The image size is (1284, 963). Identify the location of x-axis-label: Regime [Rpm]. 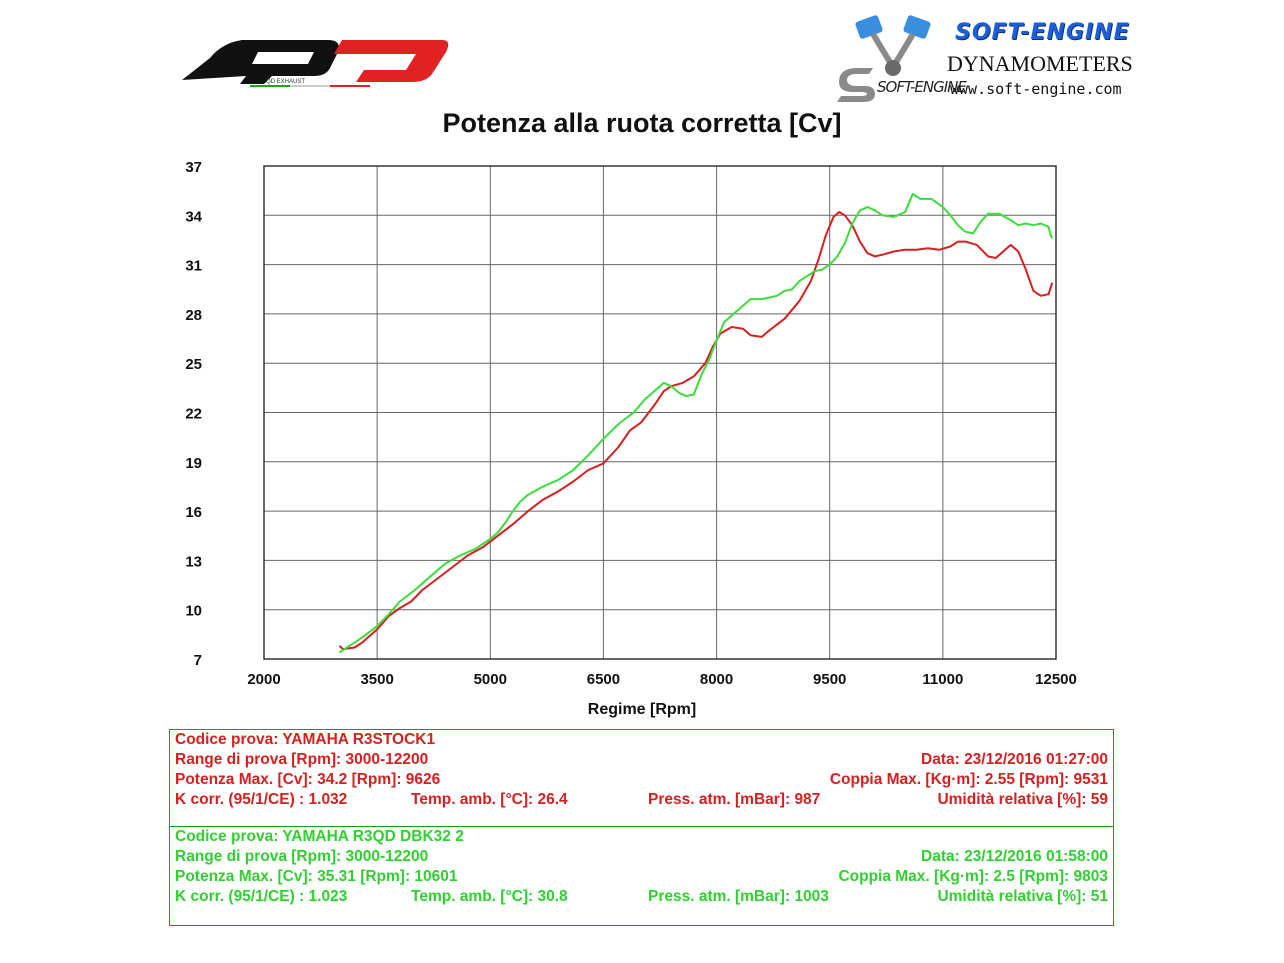
(642, 709).